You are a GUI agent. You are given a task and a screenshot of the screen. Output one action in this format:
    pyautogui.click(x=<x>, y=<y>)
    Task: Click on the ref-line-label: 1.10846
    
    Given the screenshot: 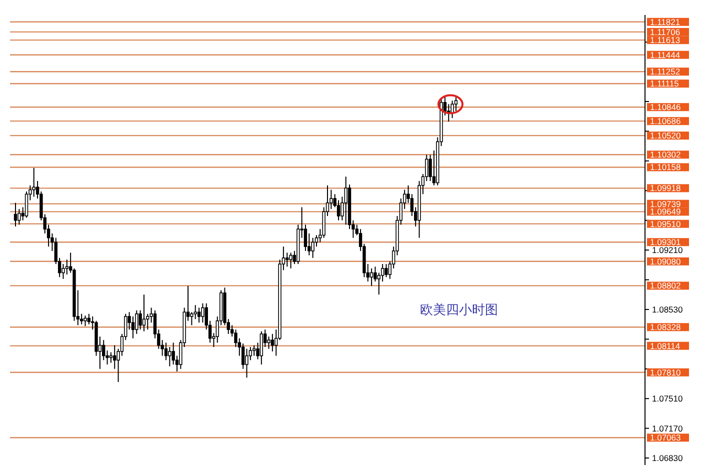 What is the action you would take?
    pyautogui.click(x=665, y=107)
    